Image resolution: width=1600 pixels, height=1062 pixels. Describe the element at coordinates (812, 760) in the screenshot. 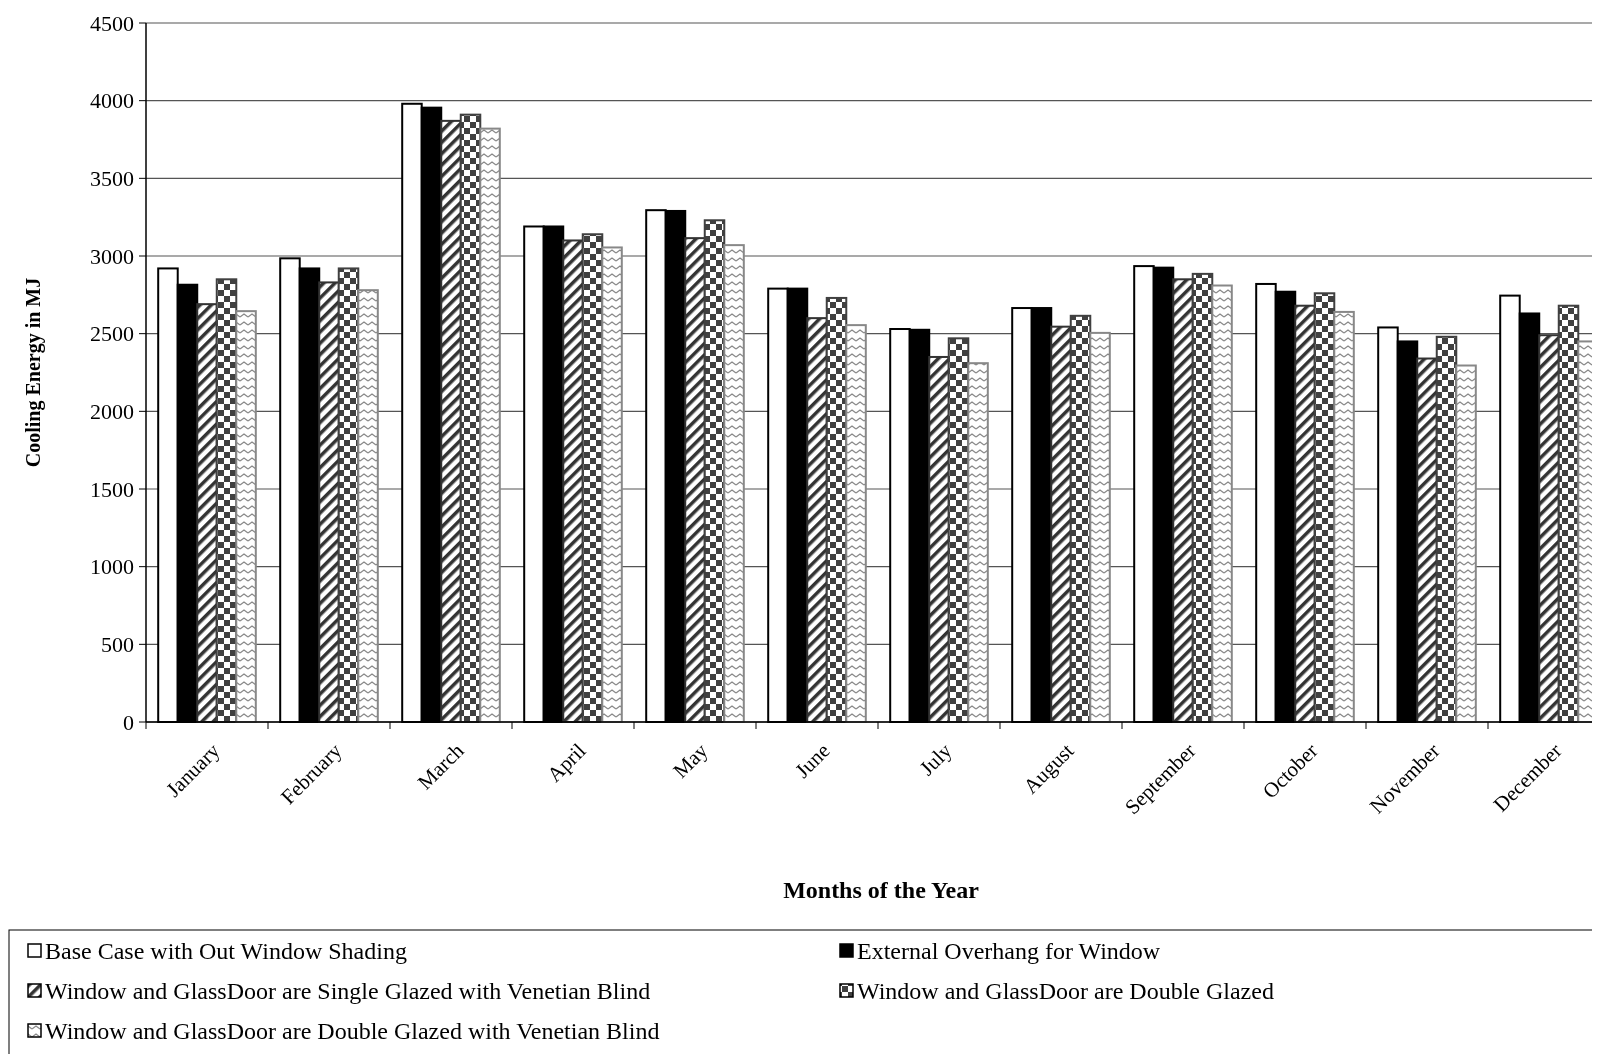

I see `x-tick-label: June` at that location.